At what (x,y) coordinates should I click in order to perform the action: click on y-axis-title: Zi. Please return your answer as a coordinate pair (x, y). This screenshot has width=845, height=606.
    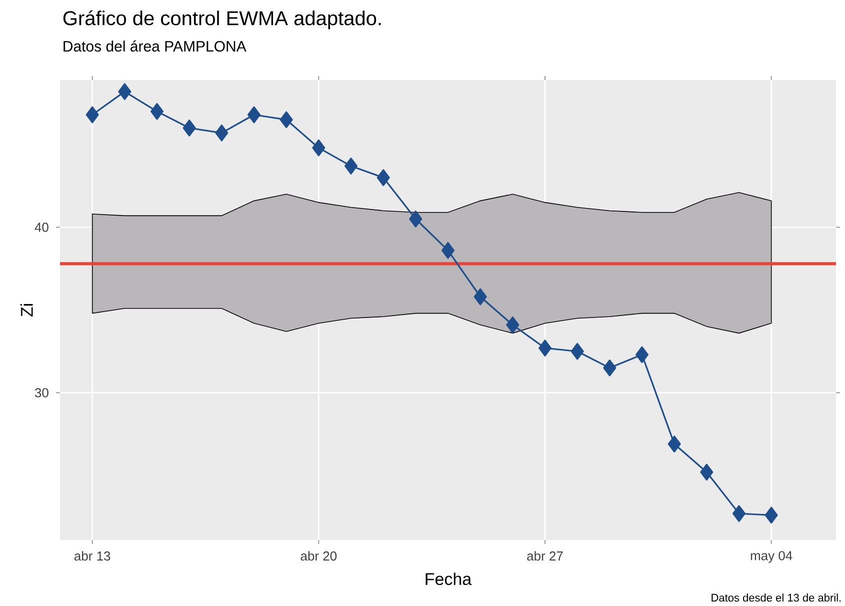
    Looking at the image, I should click on (26, 310).